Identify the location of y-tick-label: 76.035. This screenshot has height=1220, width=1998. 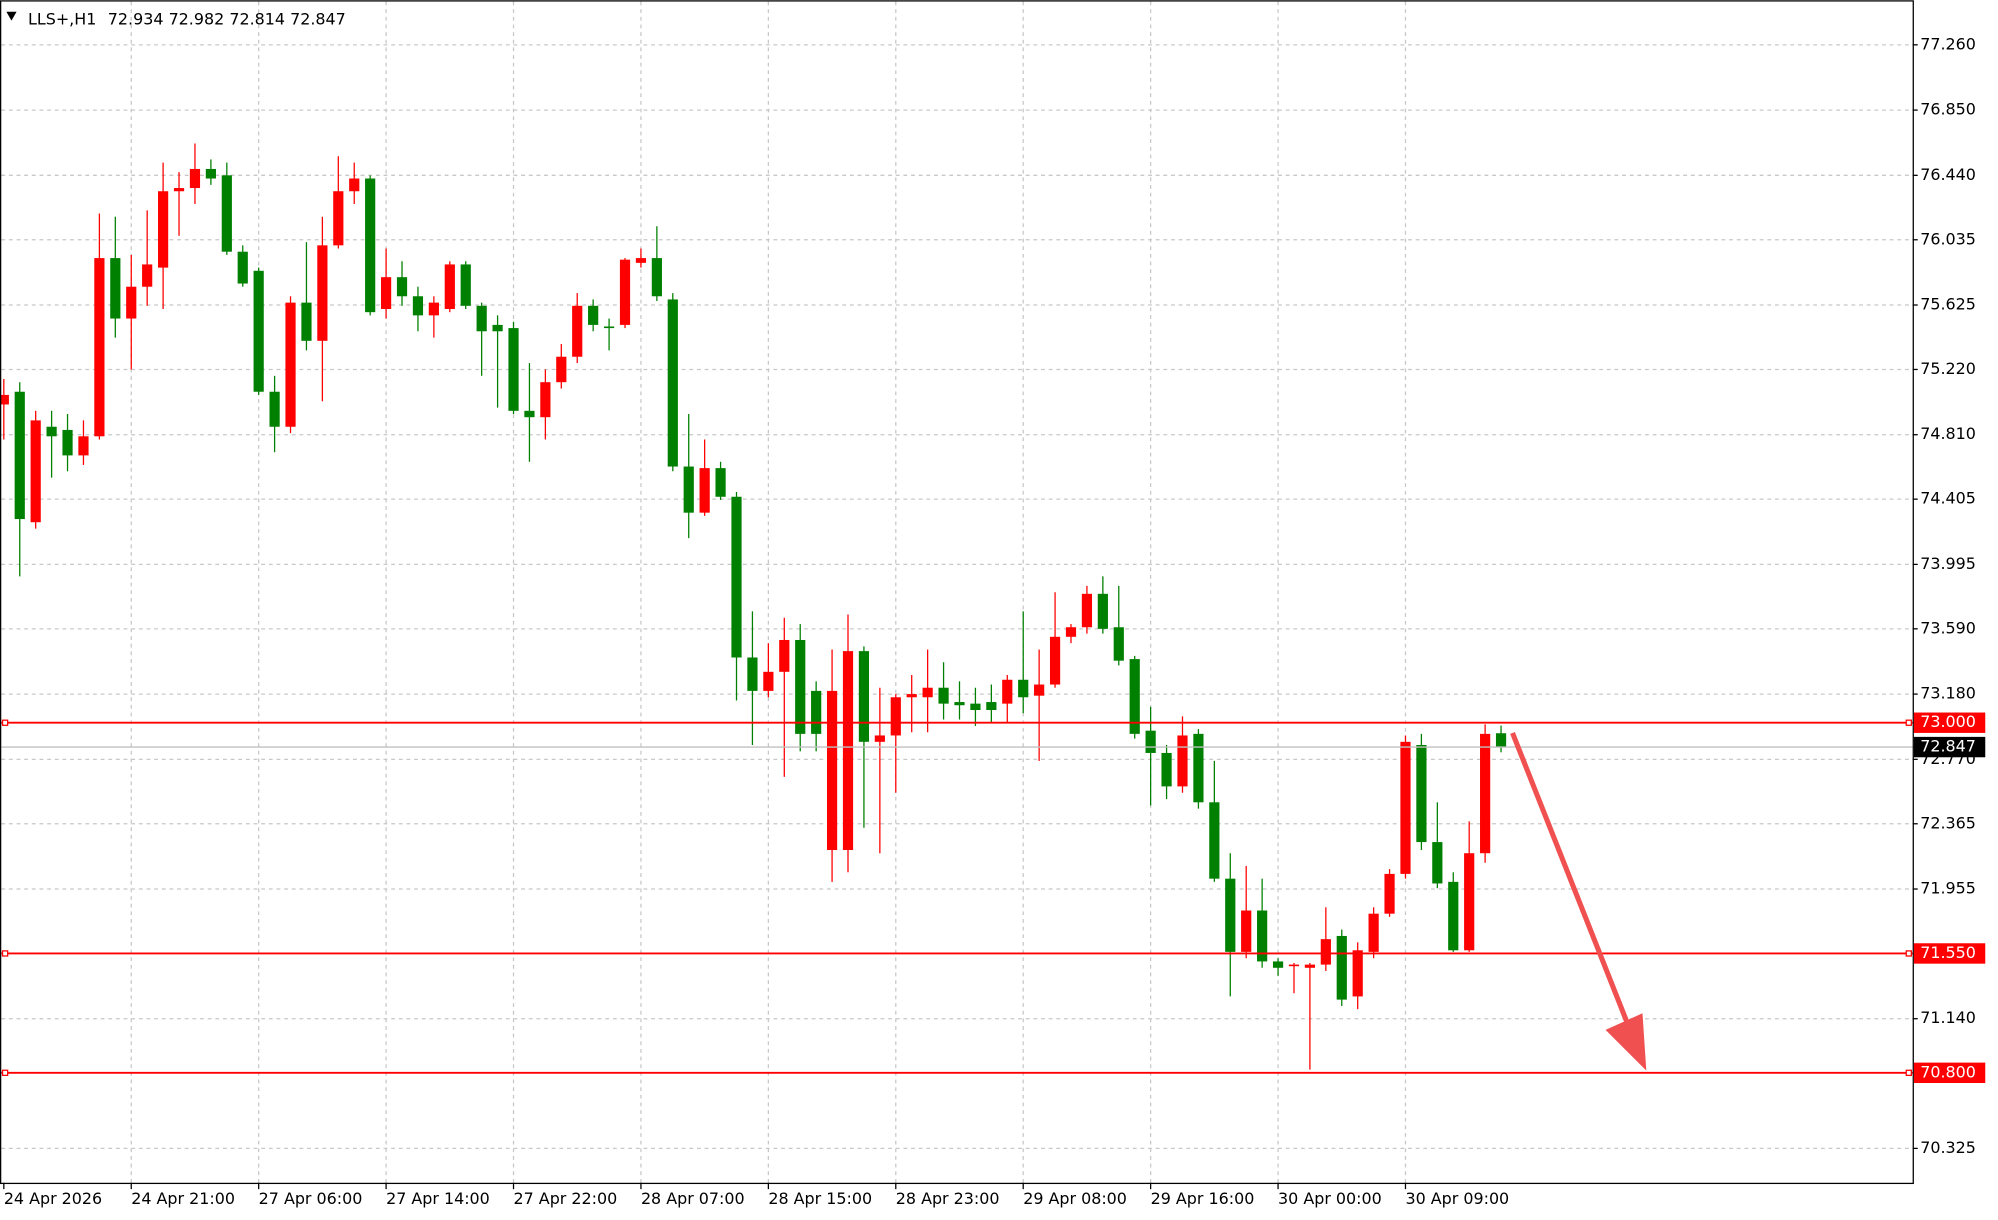
(1948, 238).